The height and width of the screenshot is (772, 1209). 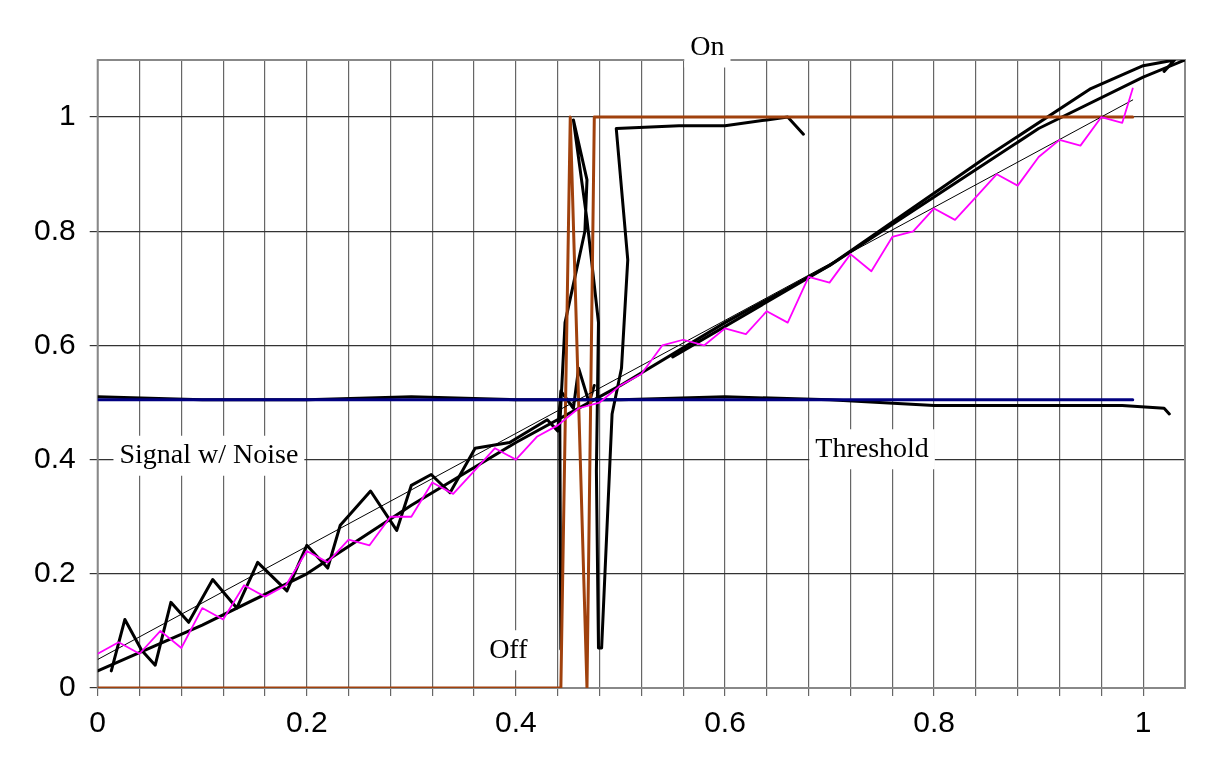 I want to click on annotation: Off, so click(x=509, y=648).